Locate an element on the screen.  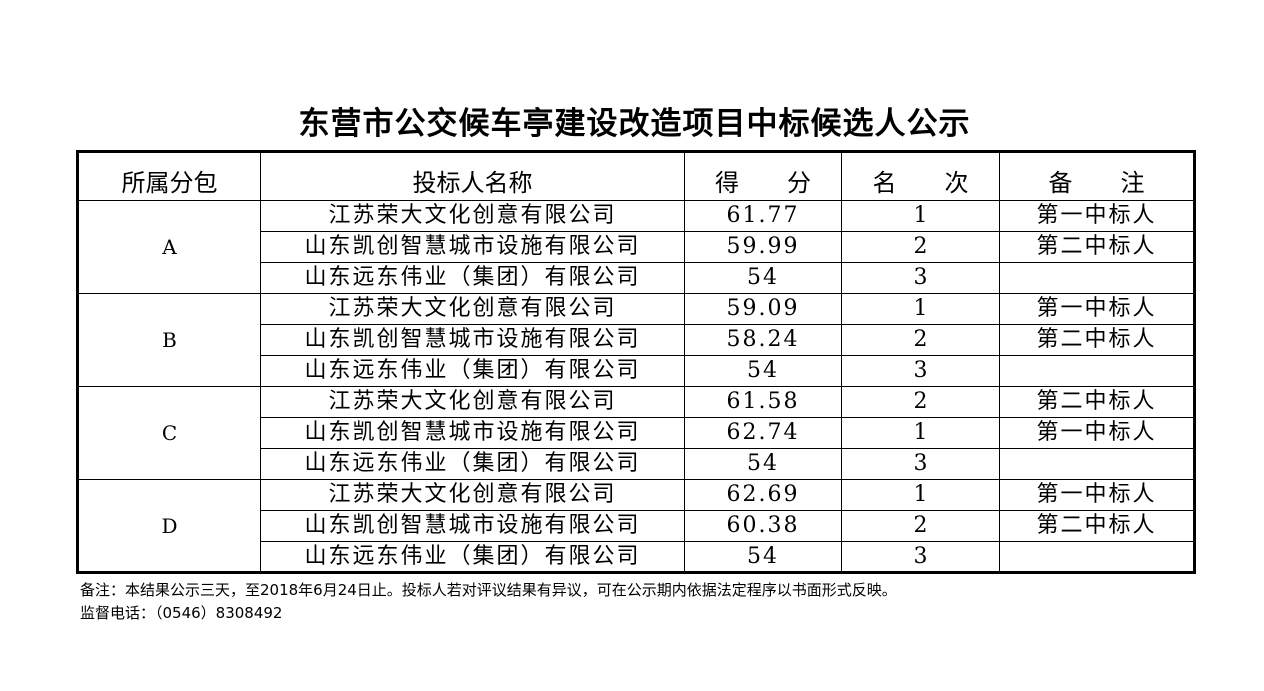
header-bidder: 投标人名称 is located at coordinates (472, 176).